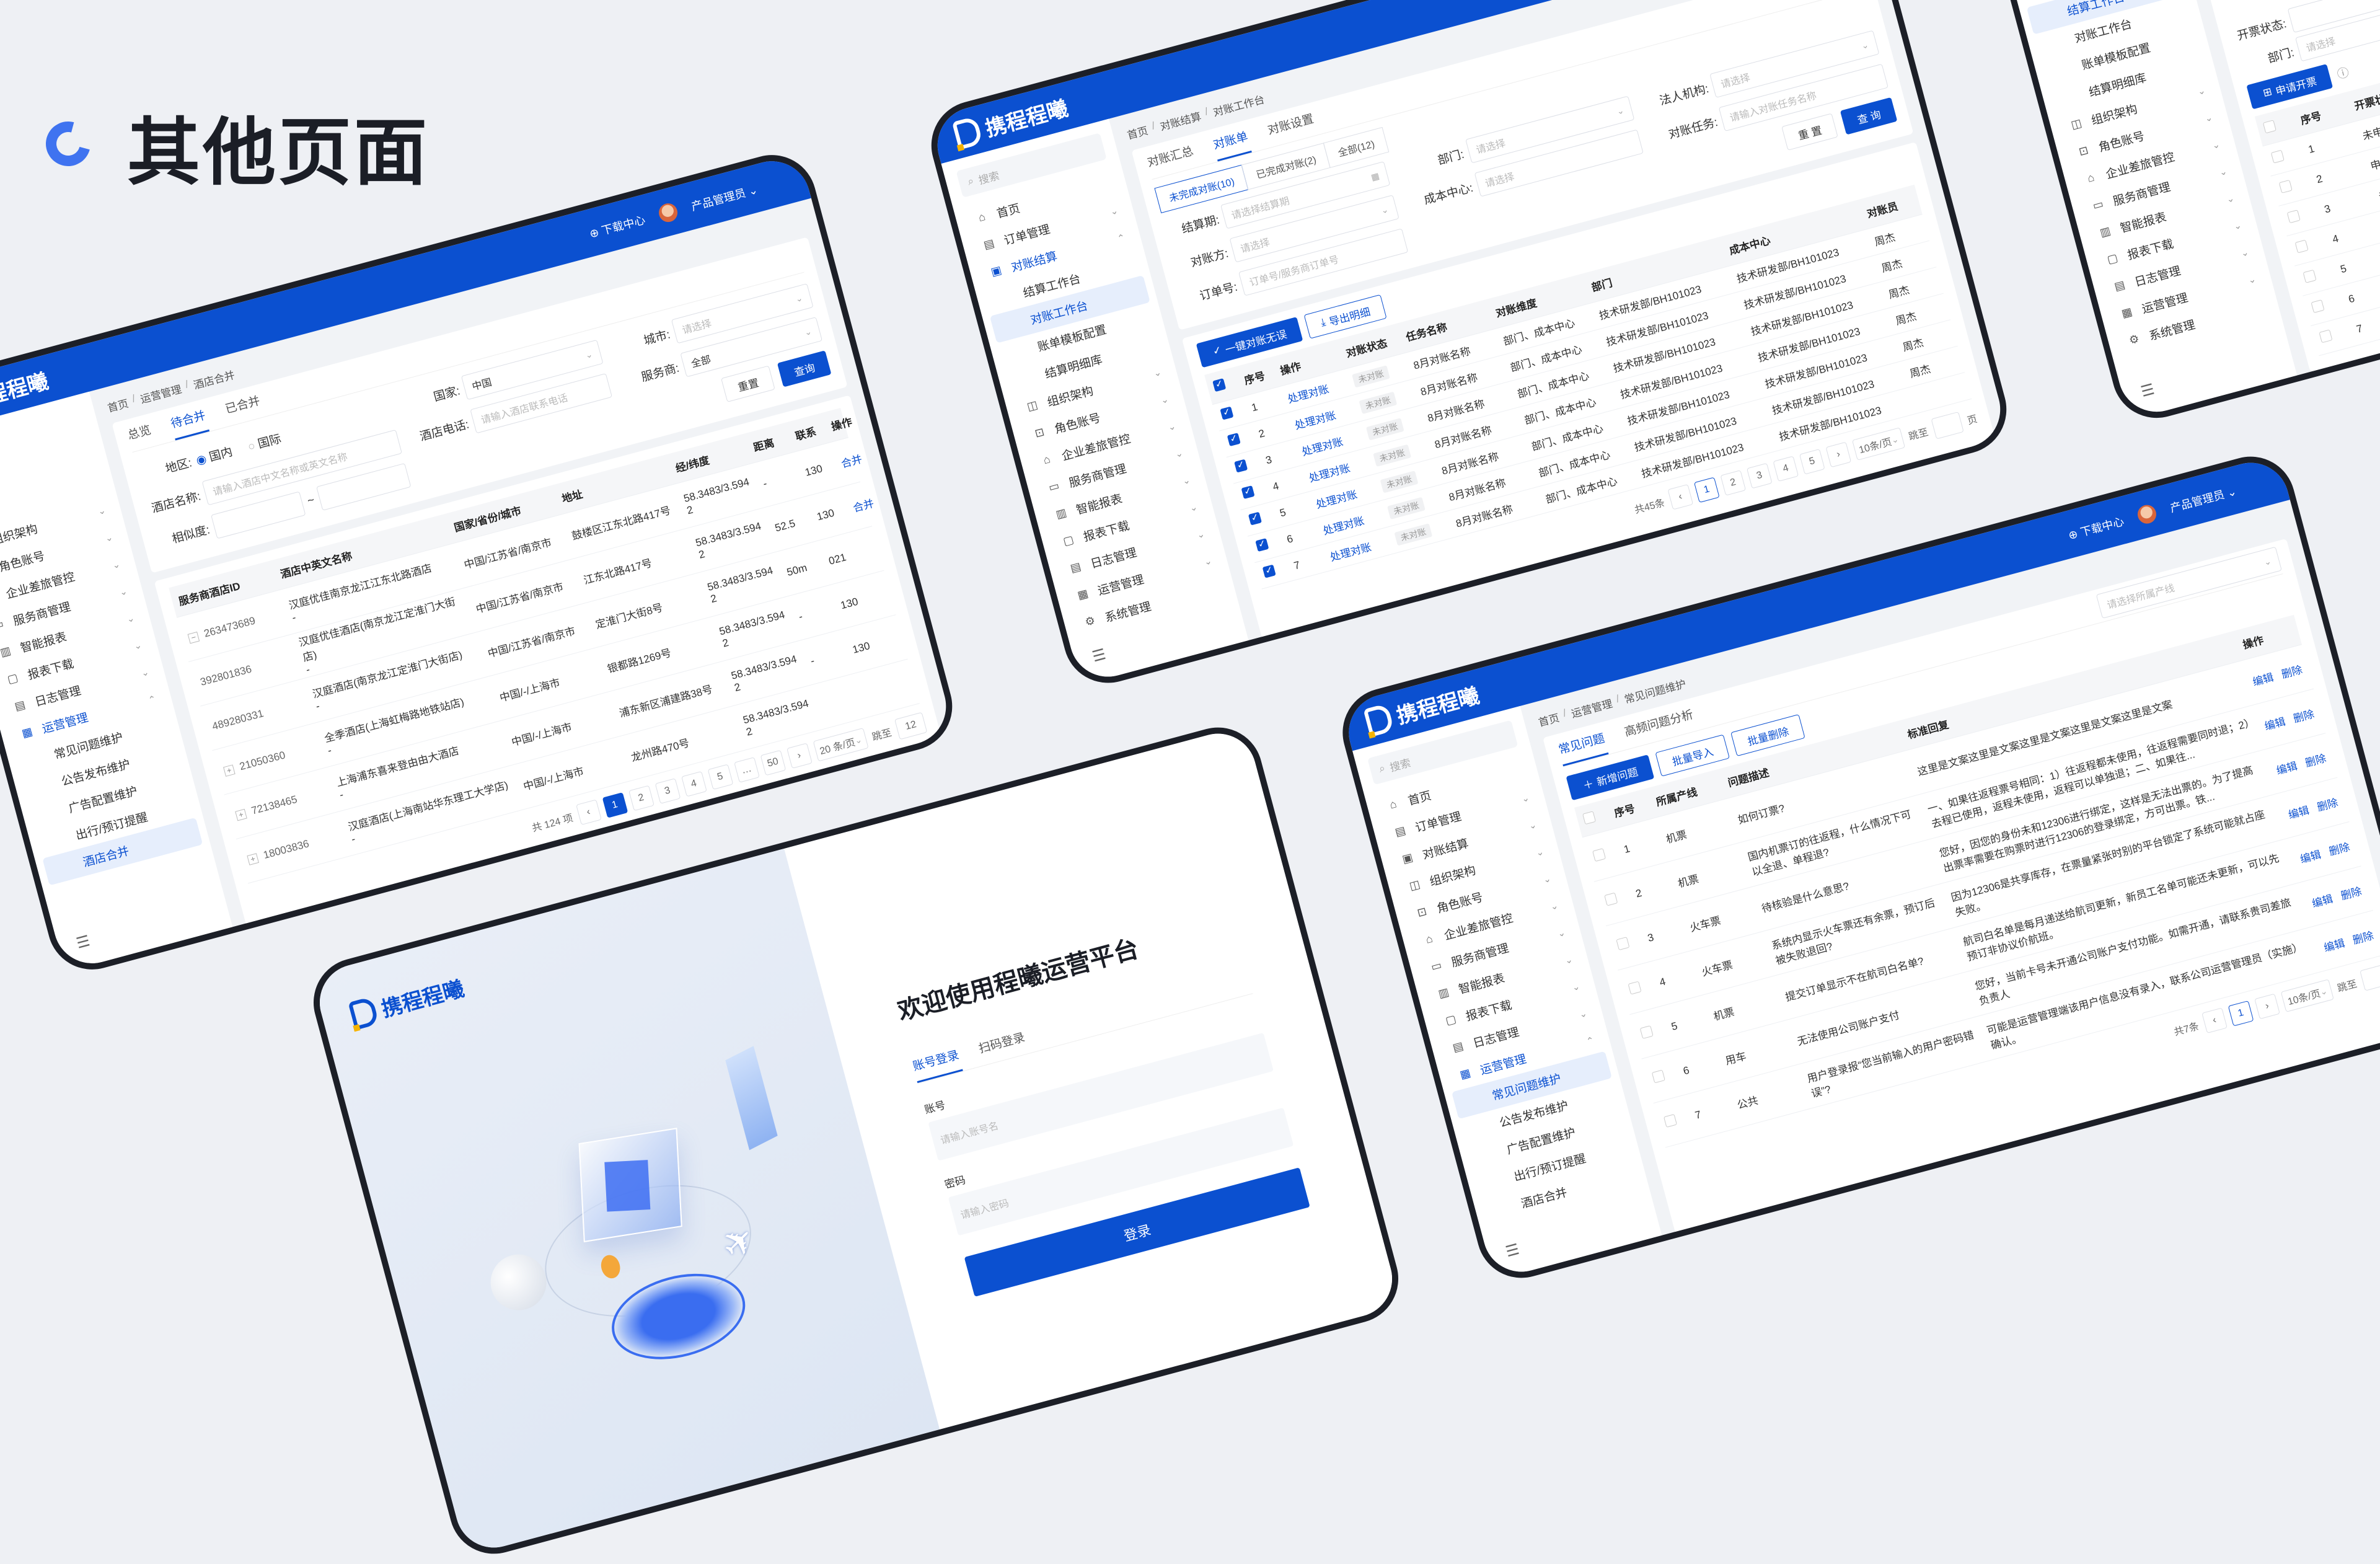 Image resolution: width=2380 pixels, height=1564 pixels. What do you see at coordinates (1812, 461) in the screenshot?
I see `page-button: 5` at bounding box center [1812, 461].